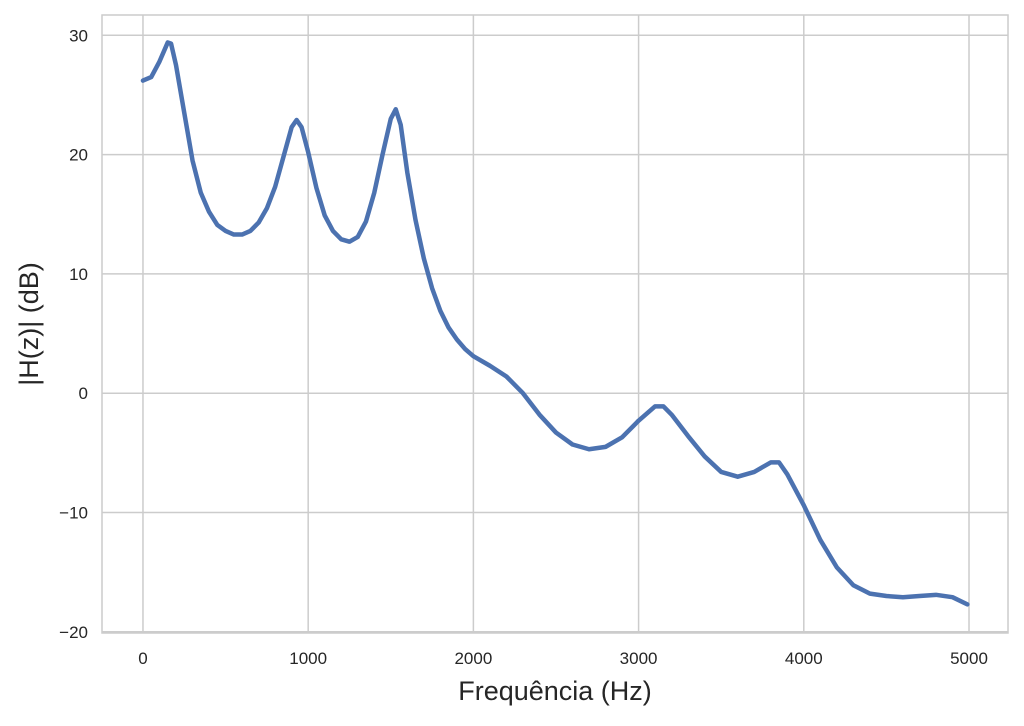  Describe the element at coordinates (308, 658) in the screenshot. I see `x-tick-label: 1000` at that location.